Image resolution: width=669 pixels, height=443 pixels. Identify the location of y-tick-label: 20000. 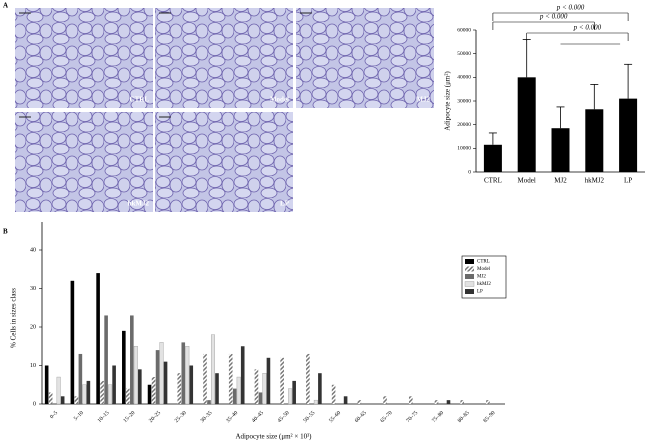
(464, 125).